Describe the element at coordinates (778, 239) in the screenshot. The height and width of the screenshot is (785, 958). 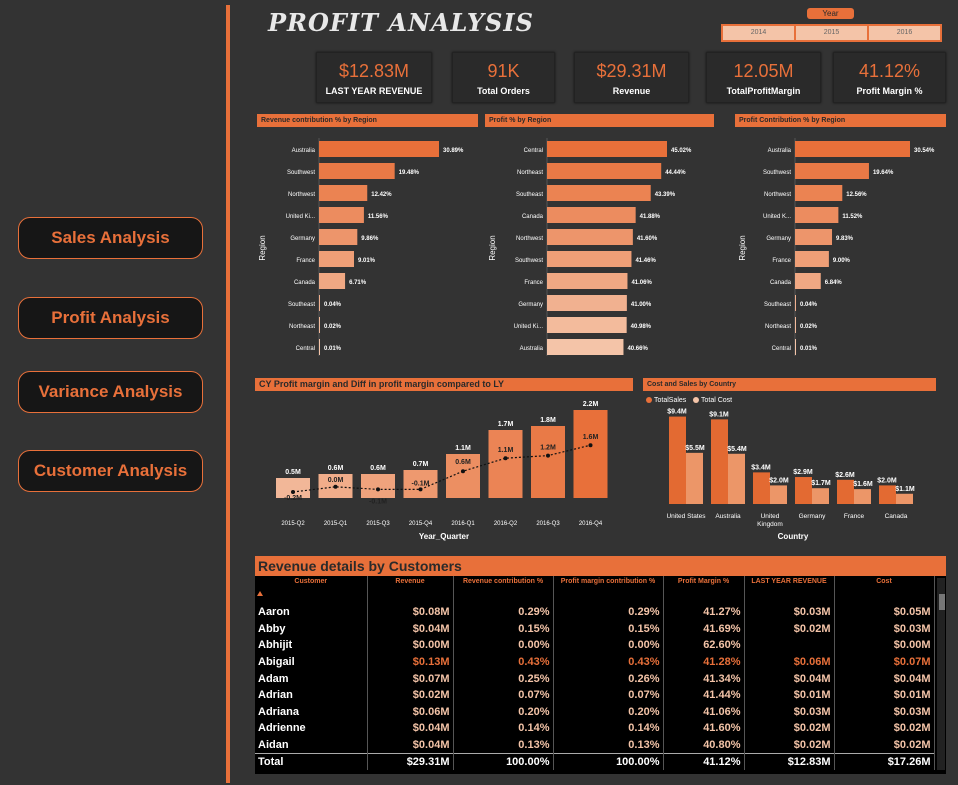
I see `category-label: Germany` at that location.